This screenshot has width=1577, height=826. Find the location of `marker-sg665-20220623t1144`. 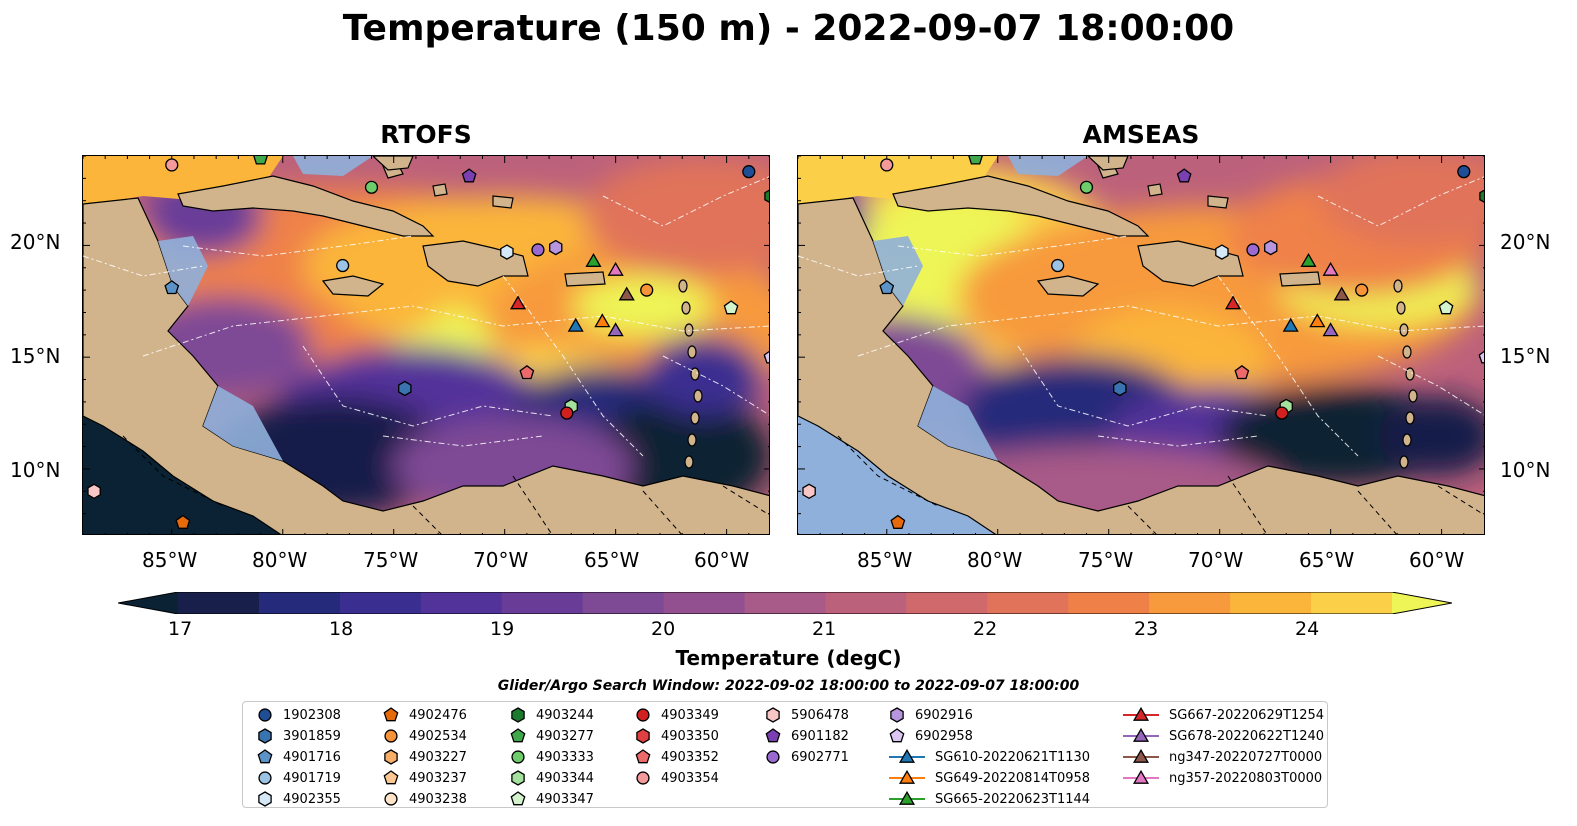

marker-sg665-20220623t1144 is located at coordinates (593, 260).